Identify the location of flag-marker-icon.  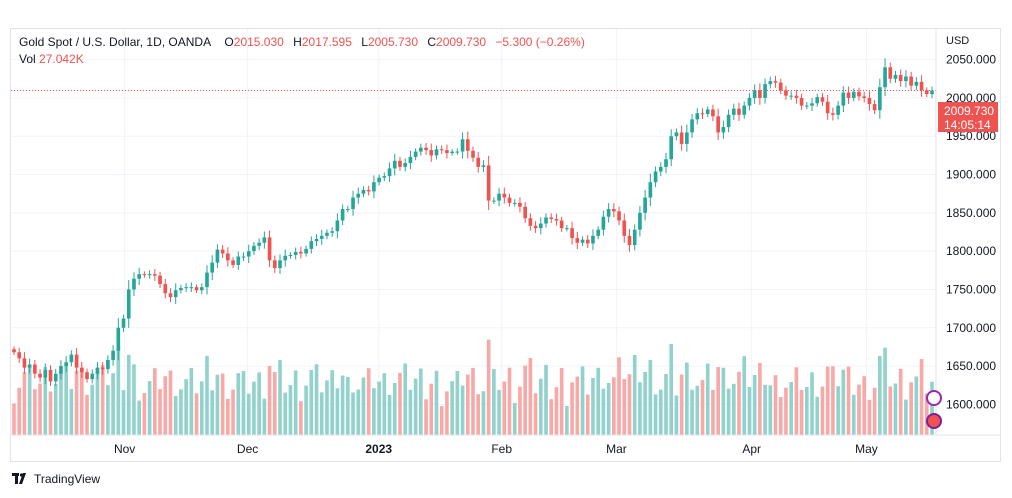
(934, 421).